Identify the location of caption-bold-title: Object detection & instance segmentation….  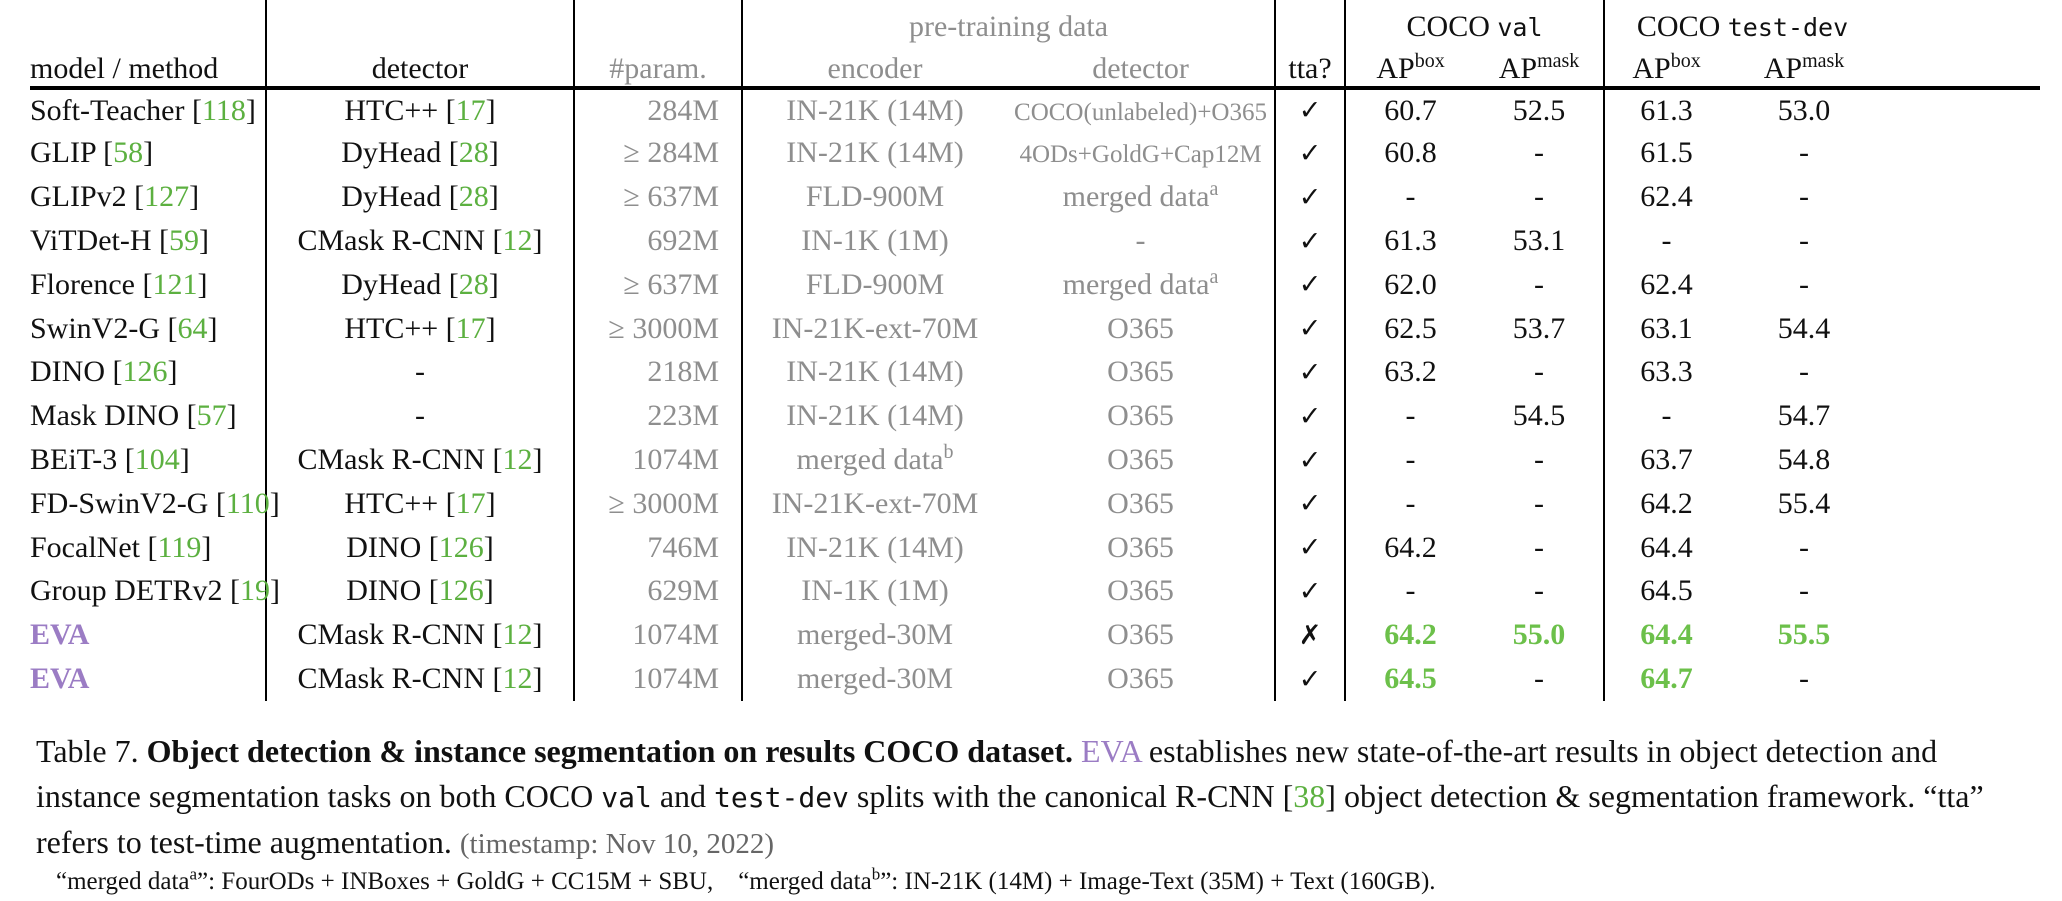
(610, 751).